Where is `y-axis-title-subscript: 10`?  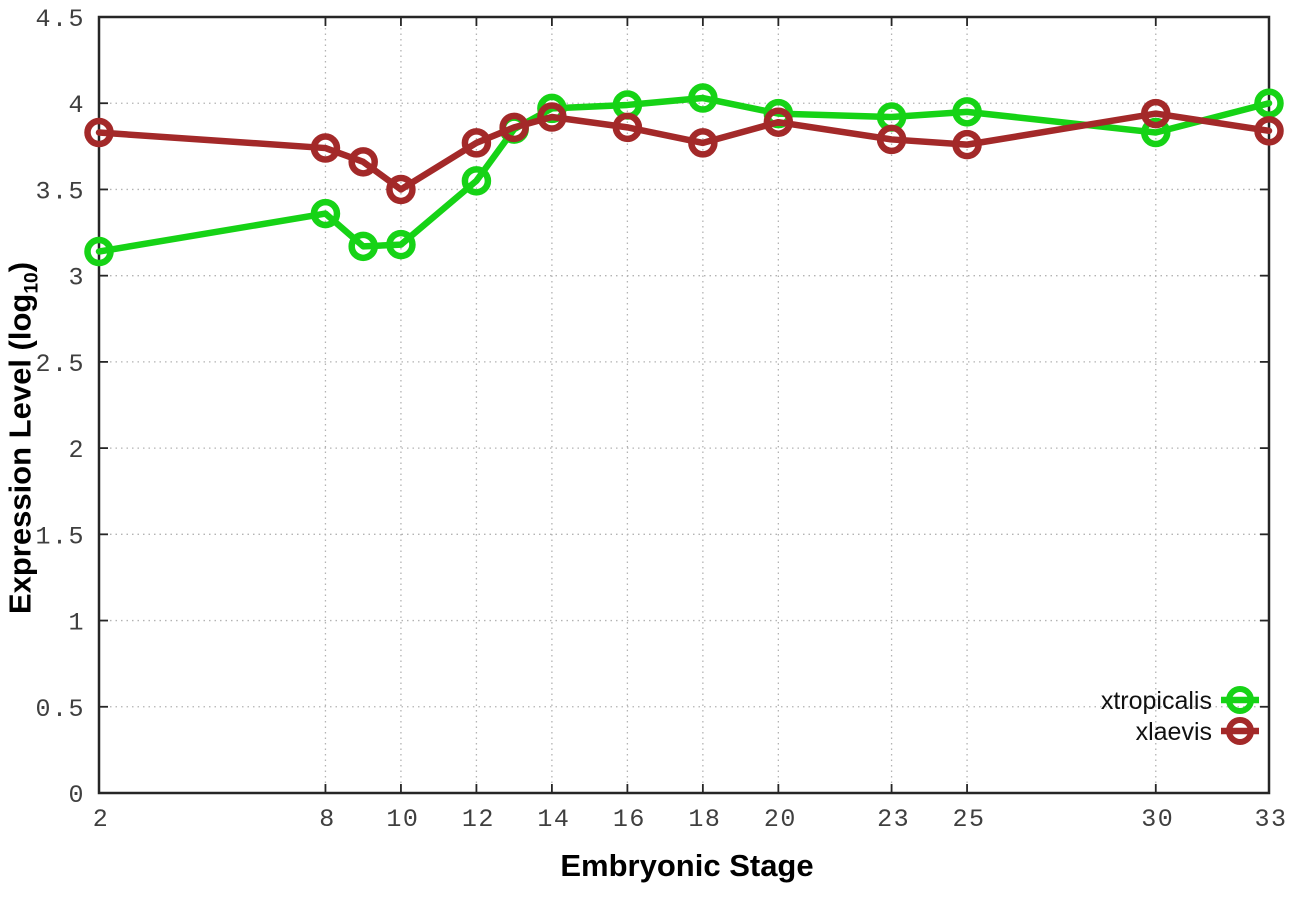
y-axis-title-subscript: 10 is located at coordinates (32, 283).